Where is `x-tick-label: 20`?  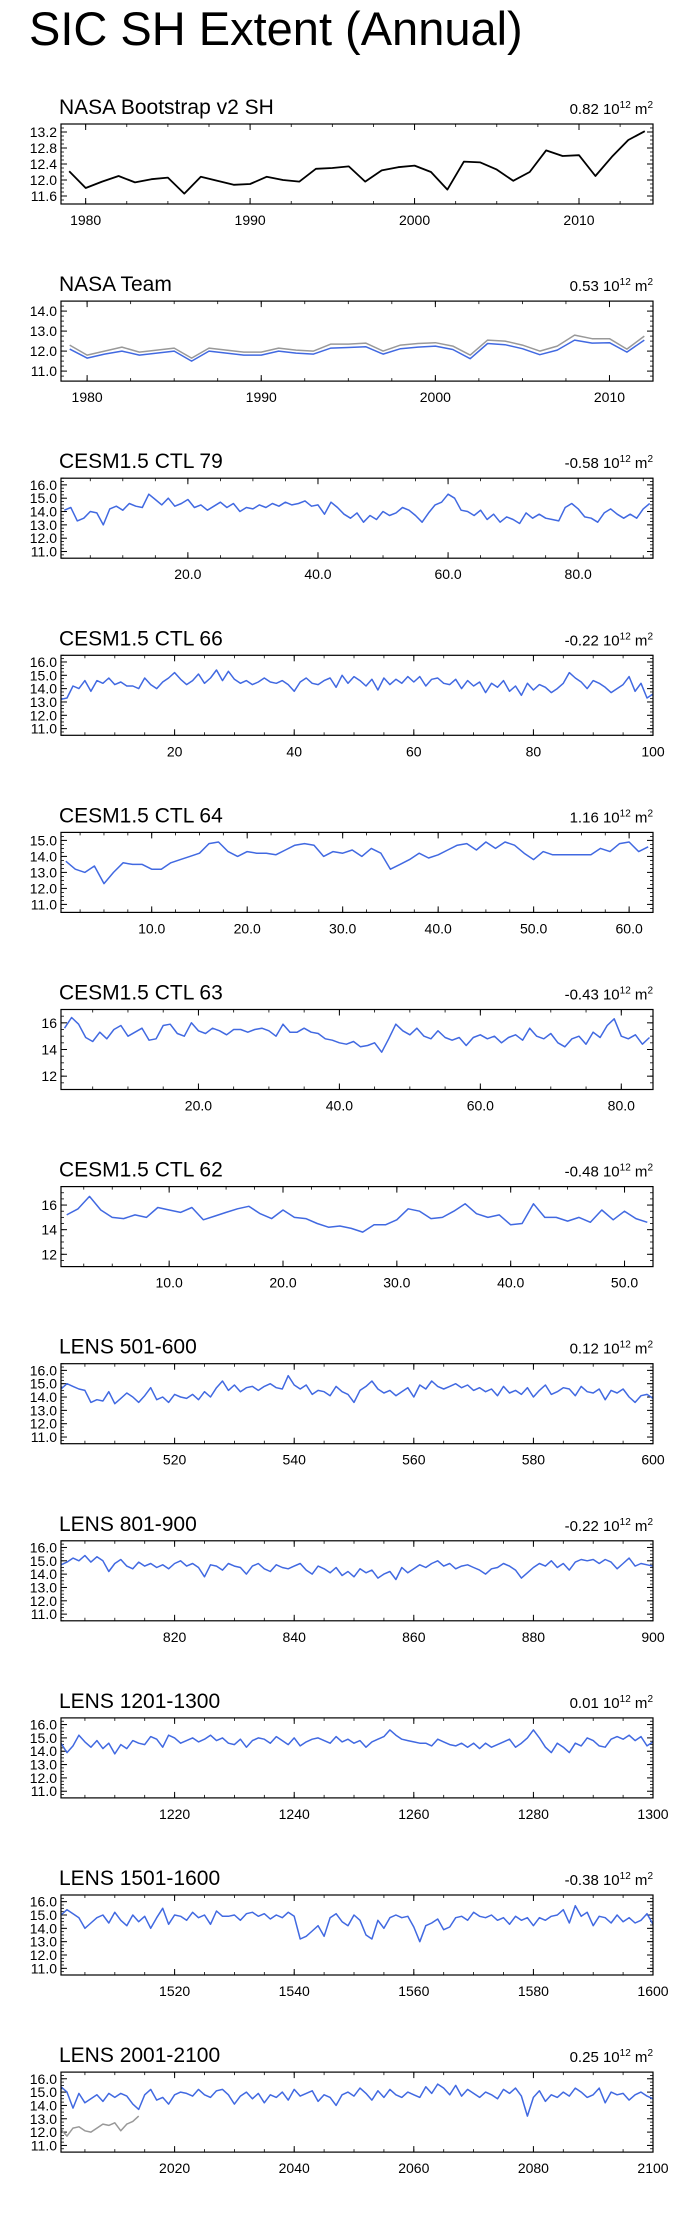
x-tick-label: 20 is located at coordinates (175, 751).